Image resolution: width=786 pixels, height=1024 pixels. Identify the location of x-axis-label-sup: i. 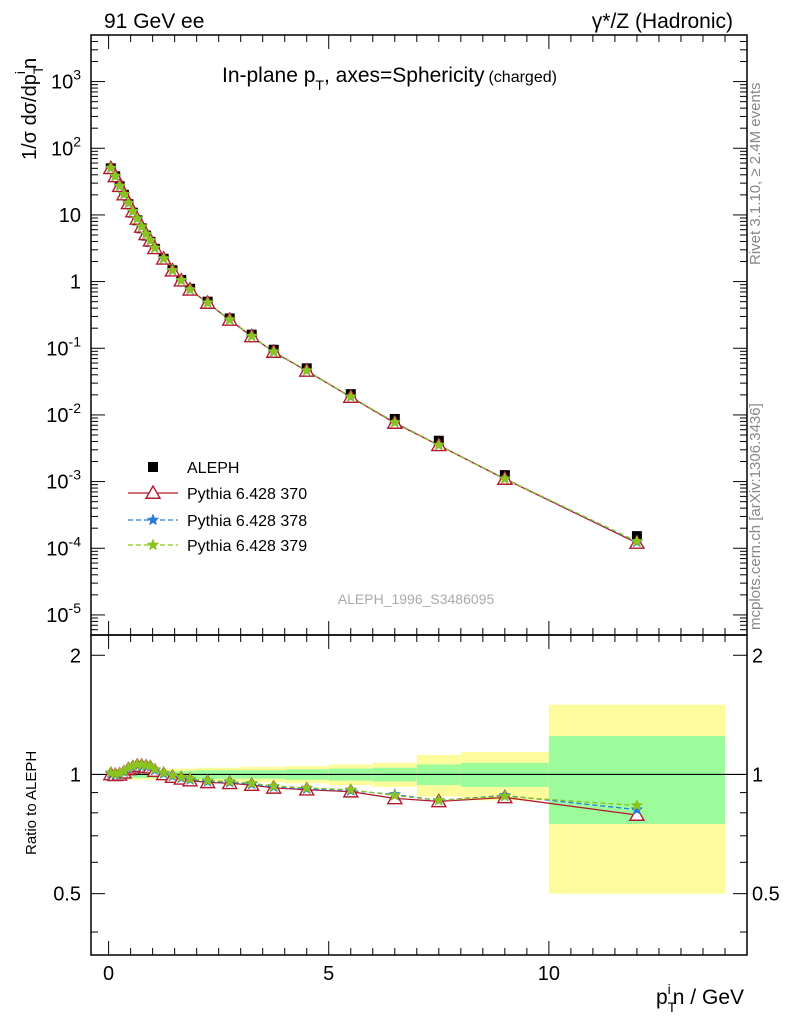
(669, 989).